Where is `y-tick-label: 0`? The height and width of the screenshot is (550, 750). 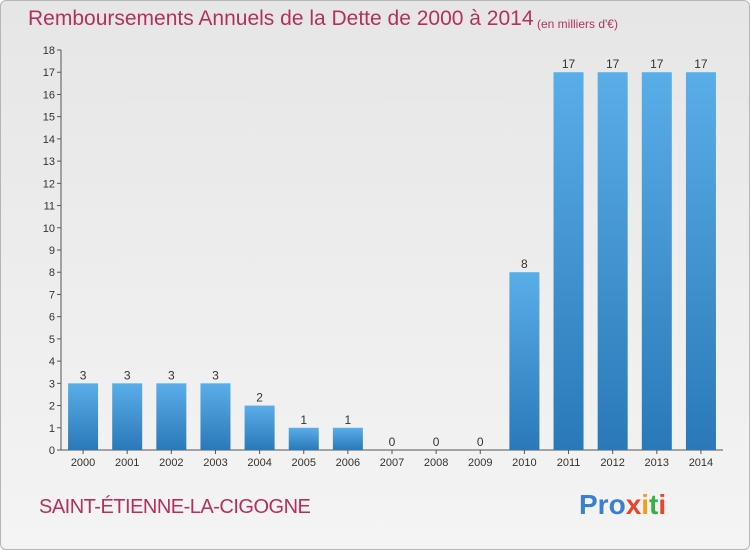 y-tick-label: 0 is located at coordinates (52, 451).